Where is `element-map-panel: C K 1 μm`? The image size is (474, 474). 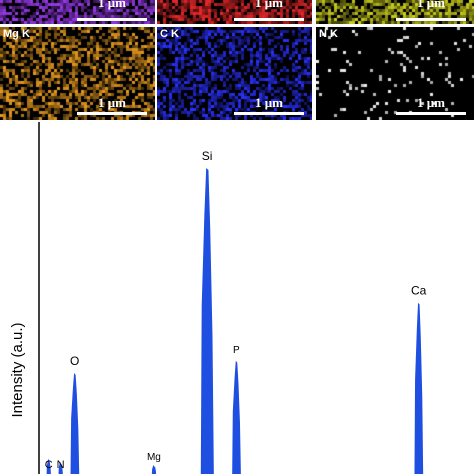 element-map-panel: C K 1 μm is located at coordinates (234, 73).